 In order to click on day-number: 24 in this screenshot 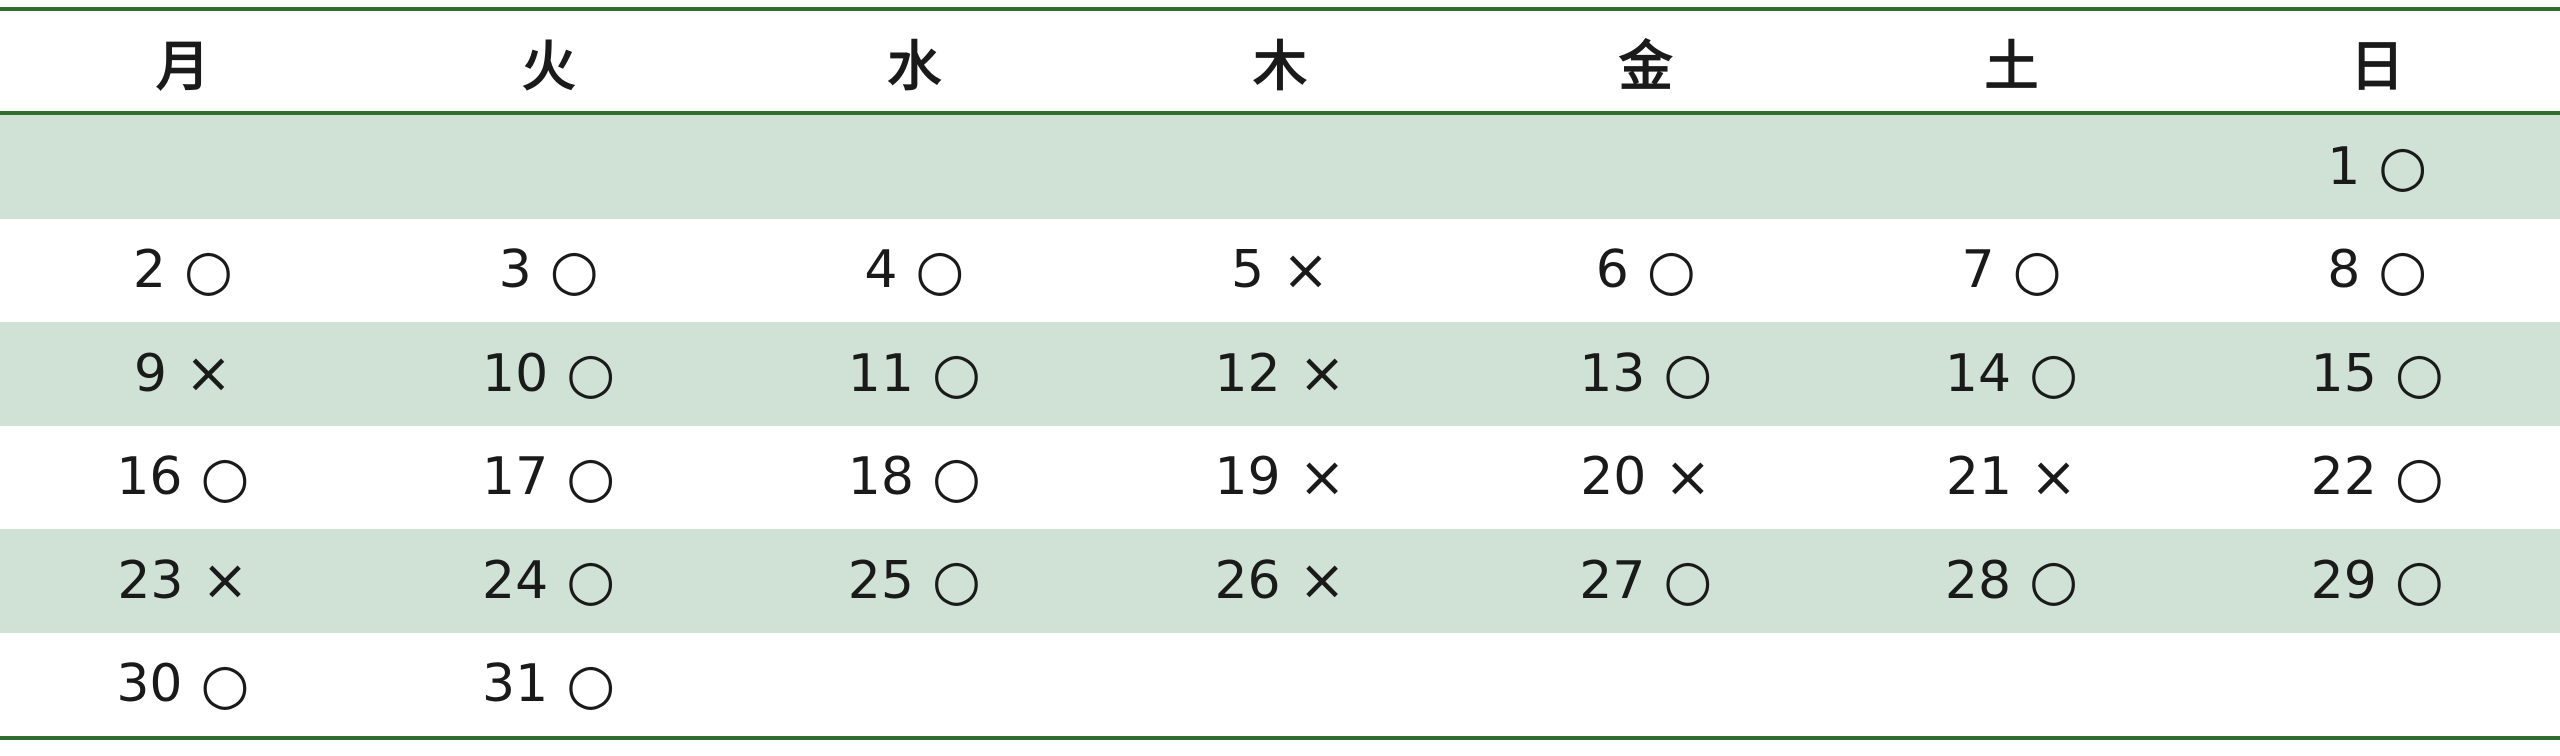, I will do `click(515, 580)`.